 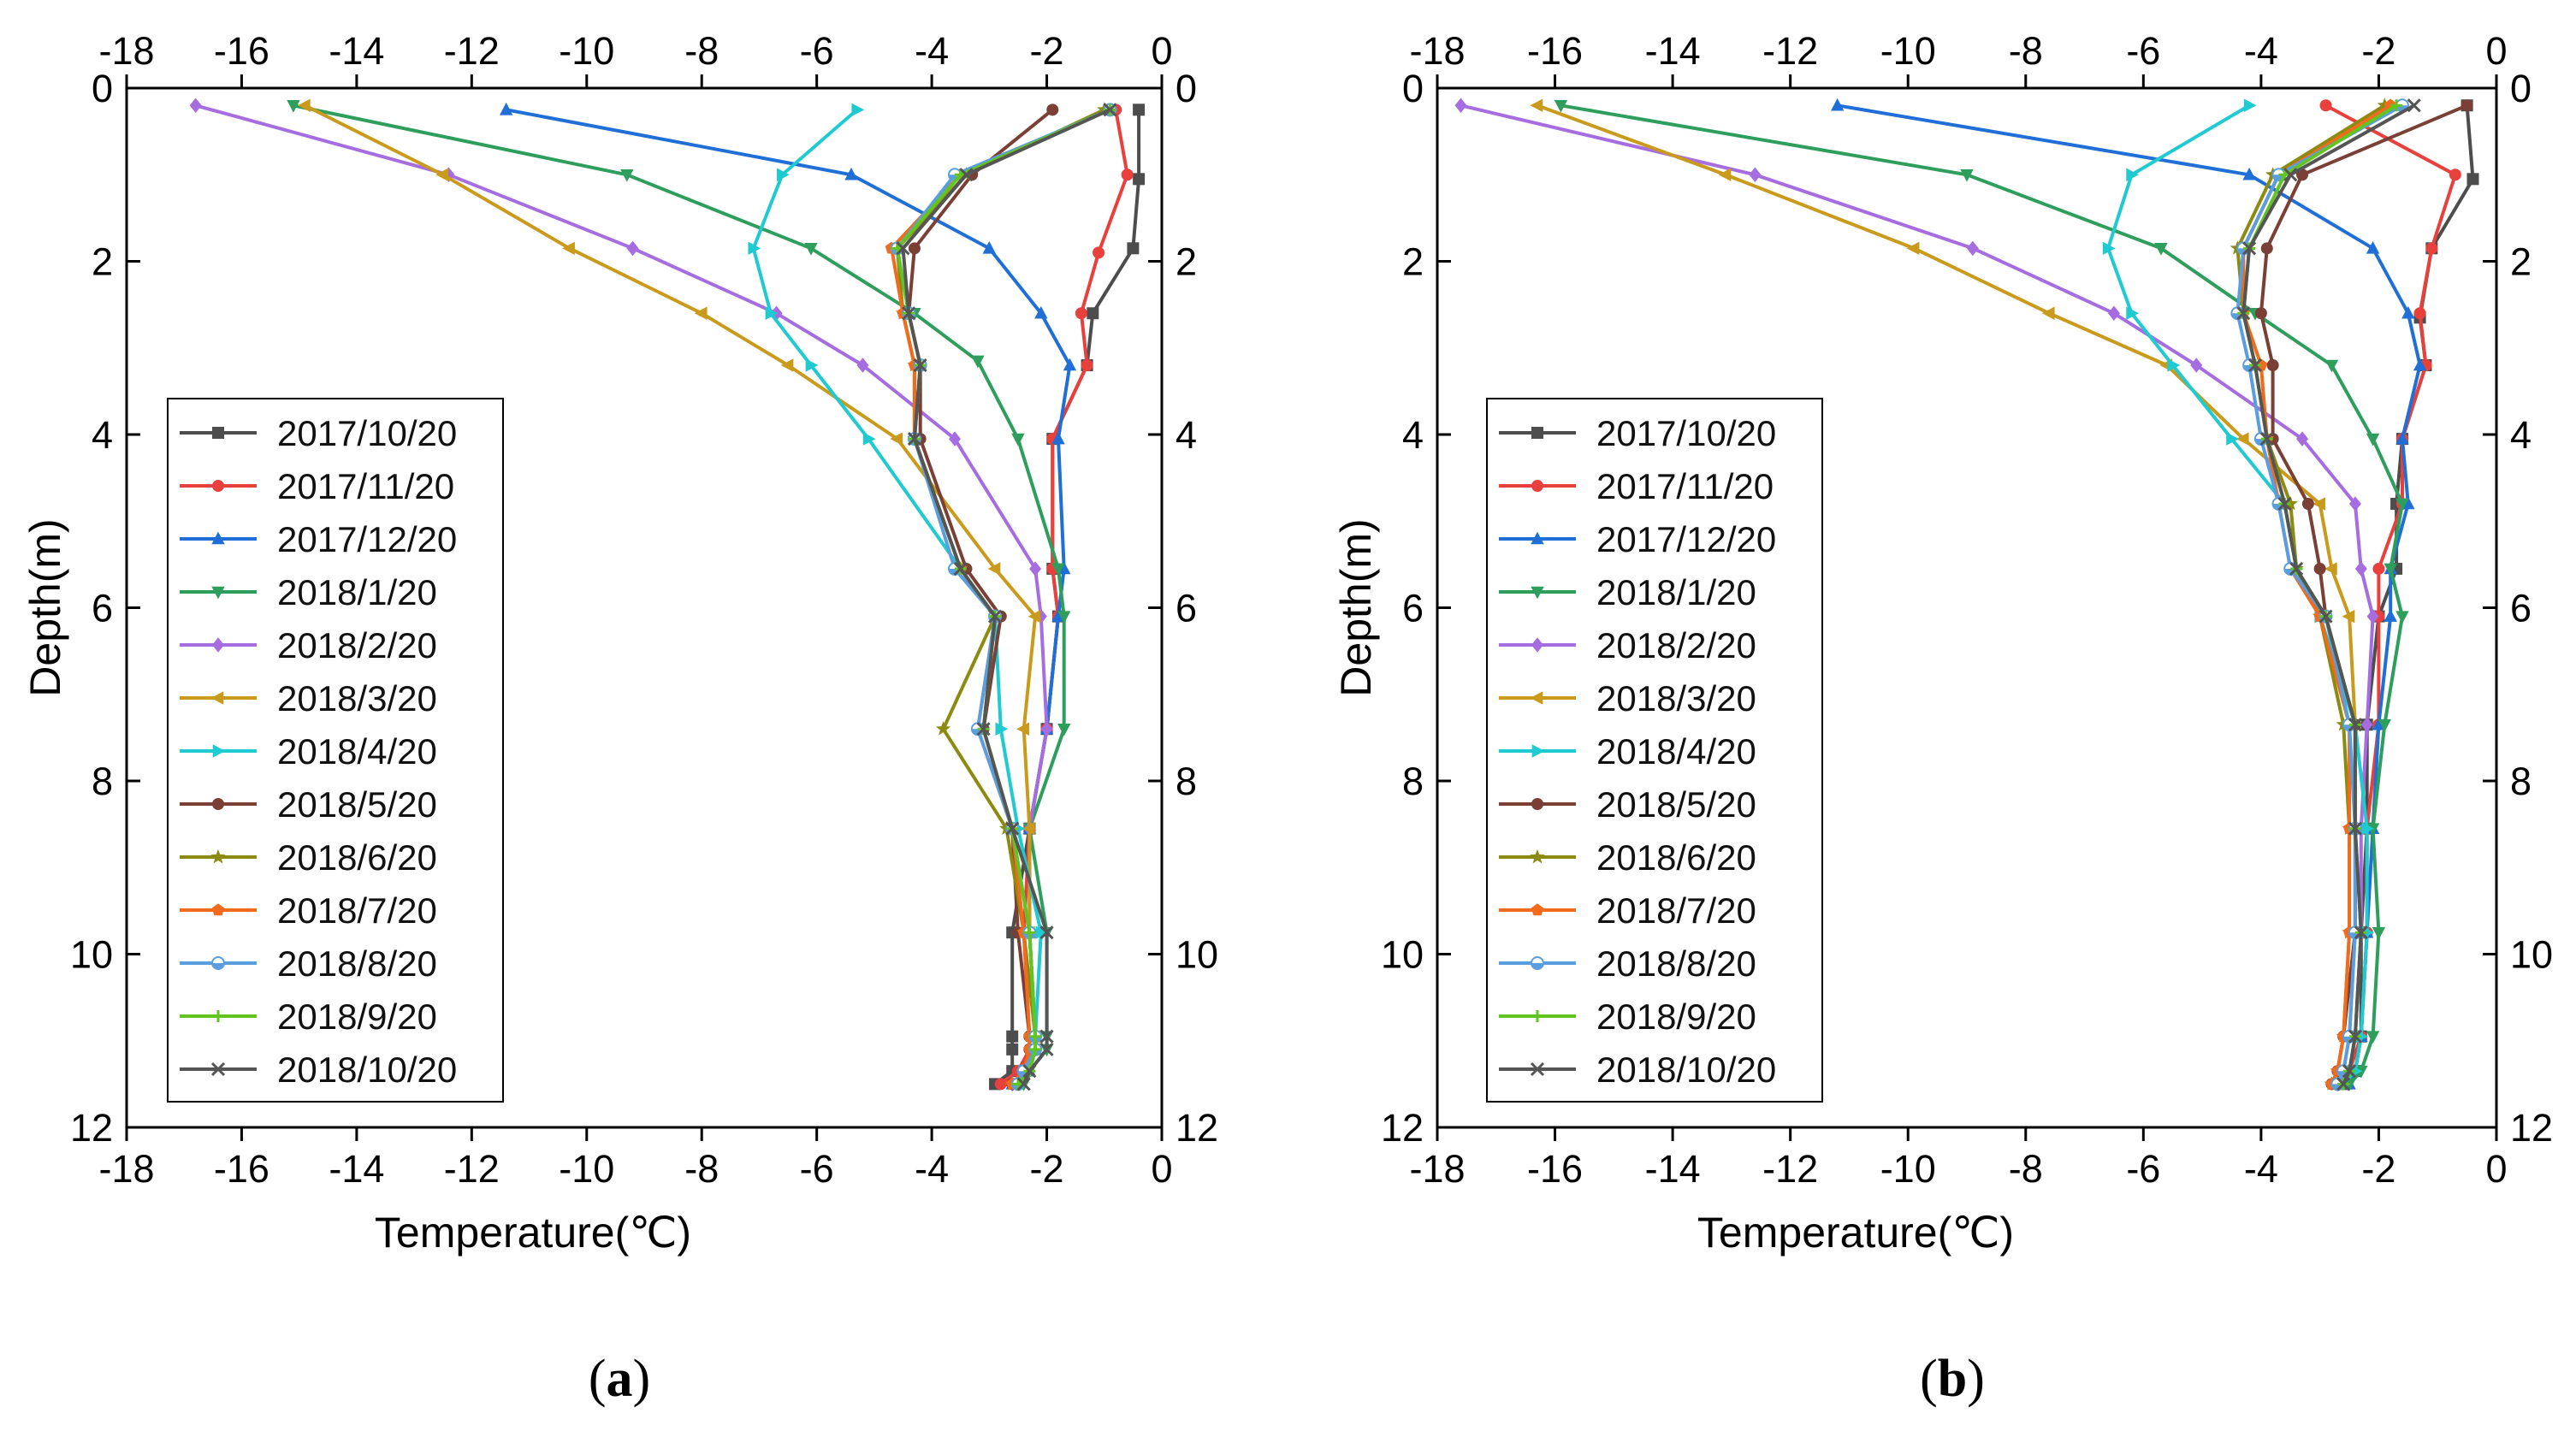 What do you see at coordinates (2531, 1128) in the screenshot?
I see `y-tick-label-right: 12` at bounding box center [2531, 1128].